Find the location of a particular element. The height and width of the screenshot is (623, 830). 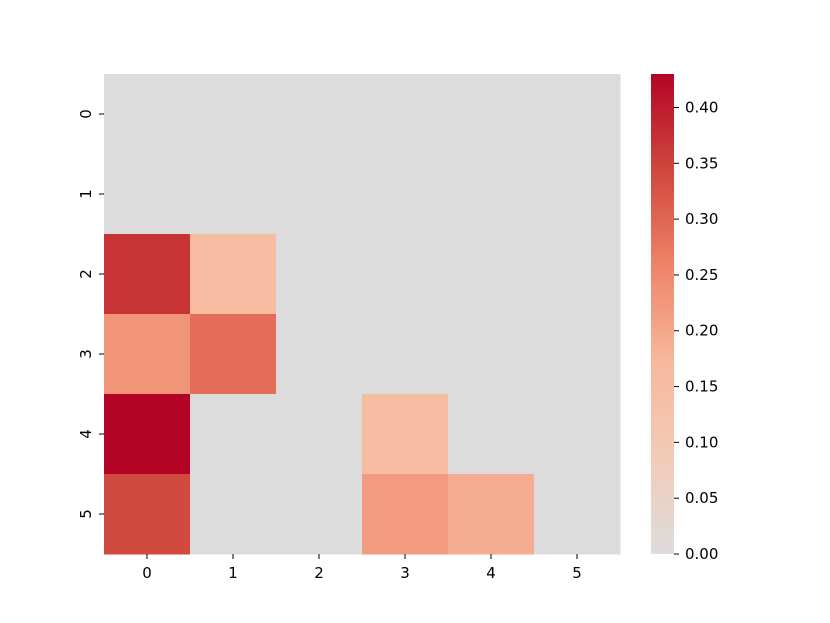

colorbar is located at coordinates (662, 314).